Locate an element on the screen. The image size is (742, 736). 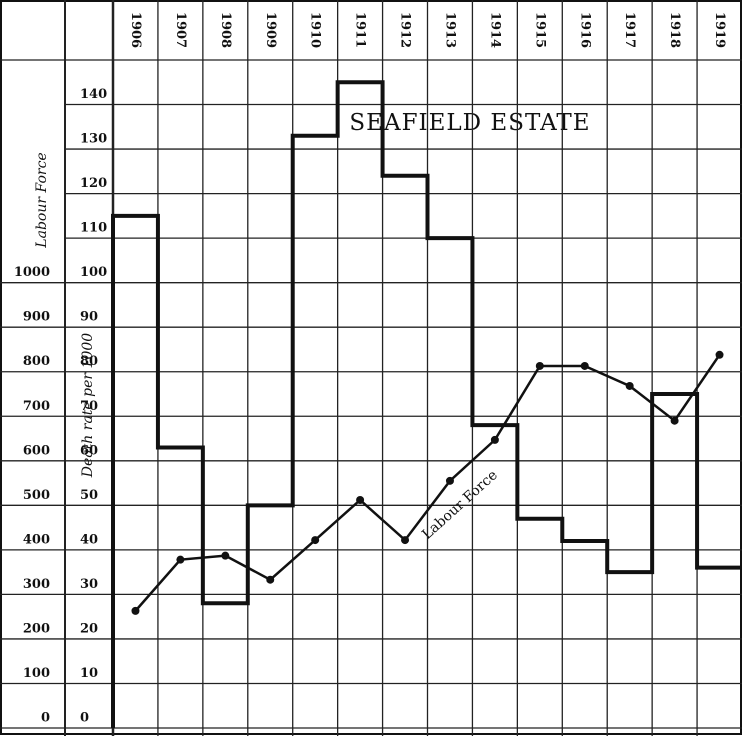
y2-tick-label: 300 is located at coordinates (36, 584).